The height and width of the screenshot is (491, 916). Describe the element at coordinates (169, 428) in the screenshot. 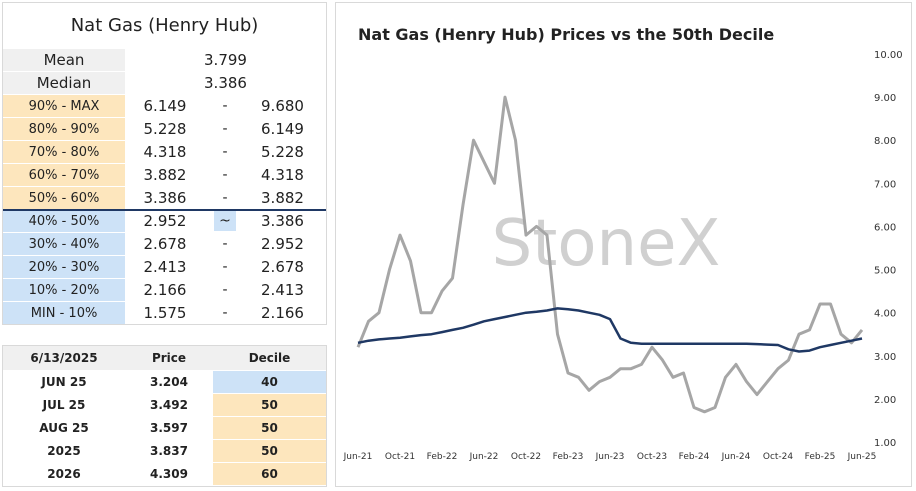

I see `contract-price: 3.597` at that location.